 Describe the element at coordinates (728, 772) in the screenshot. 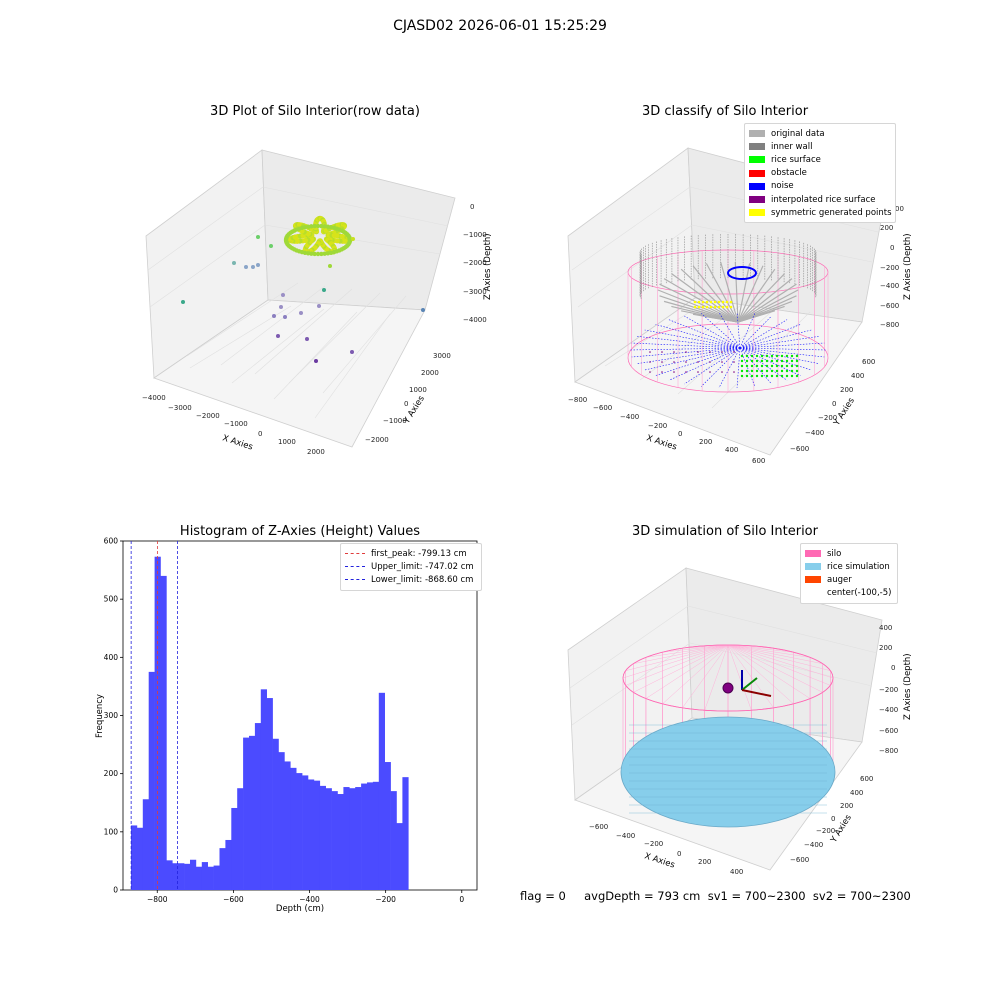

I see `rice-simulation-surface` at that location.